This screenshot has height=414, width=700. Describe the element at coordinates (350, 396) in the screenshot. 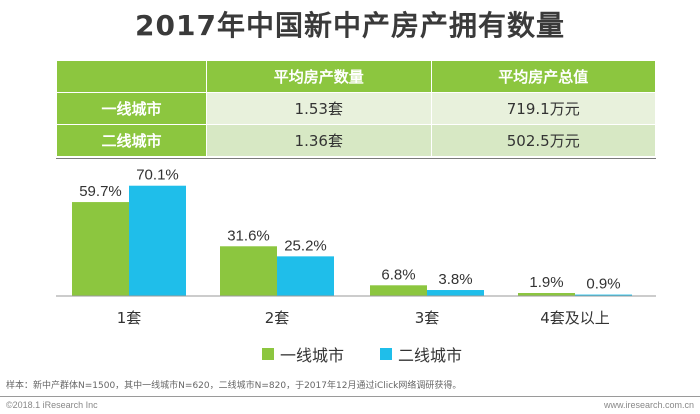

I see `footer-divider` at that location.